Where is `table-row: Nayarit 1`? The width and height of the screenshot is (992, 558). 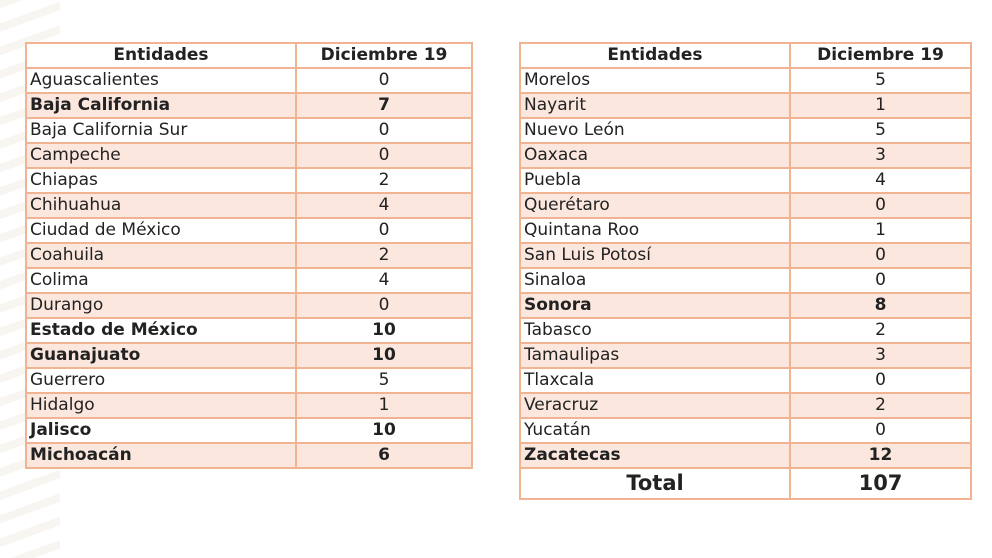
table-row: Nayarit 1 is located at coordinates (745, 105).